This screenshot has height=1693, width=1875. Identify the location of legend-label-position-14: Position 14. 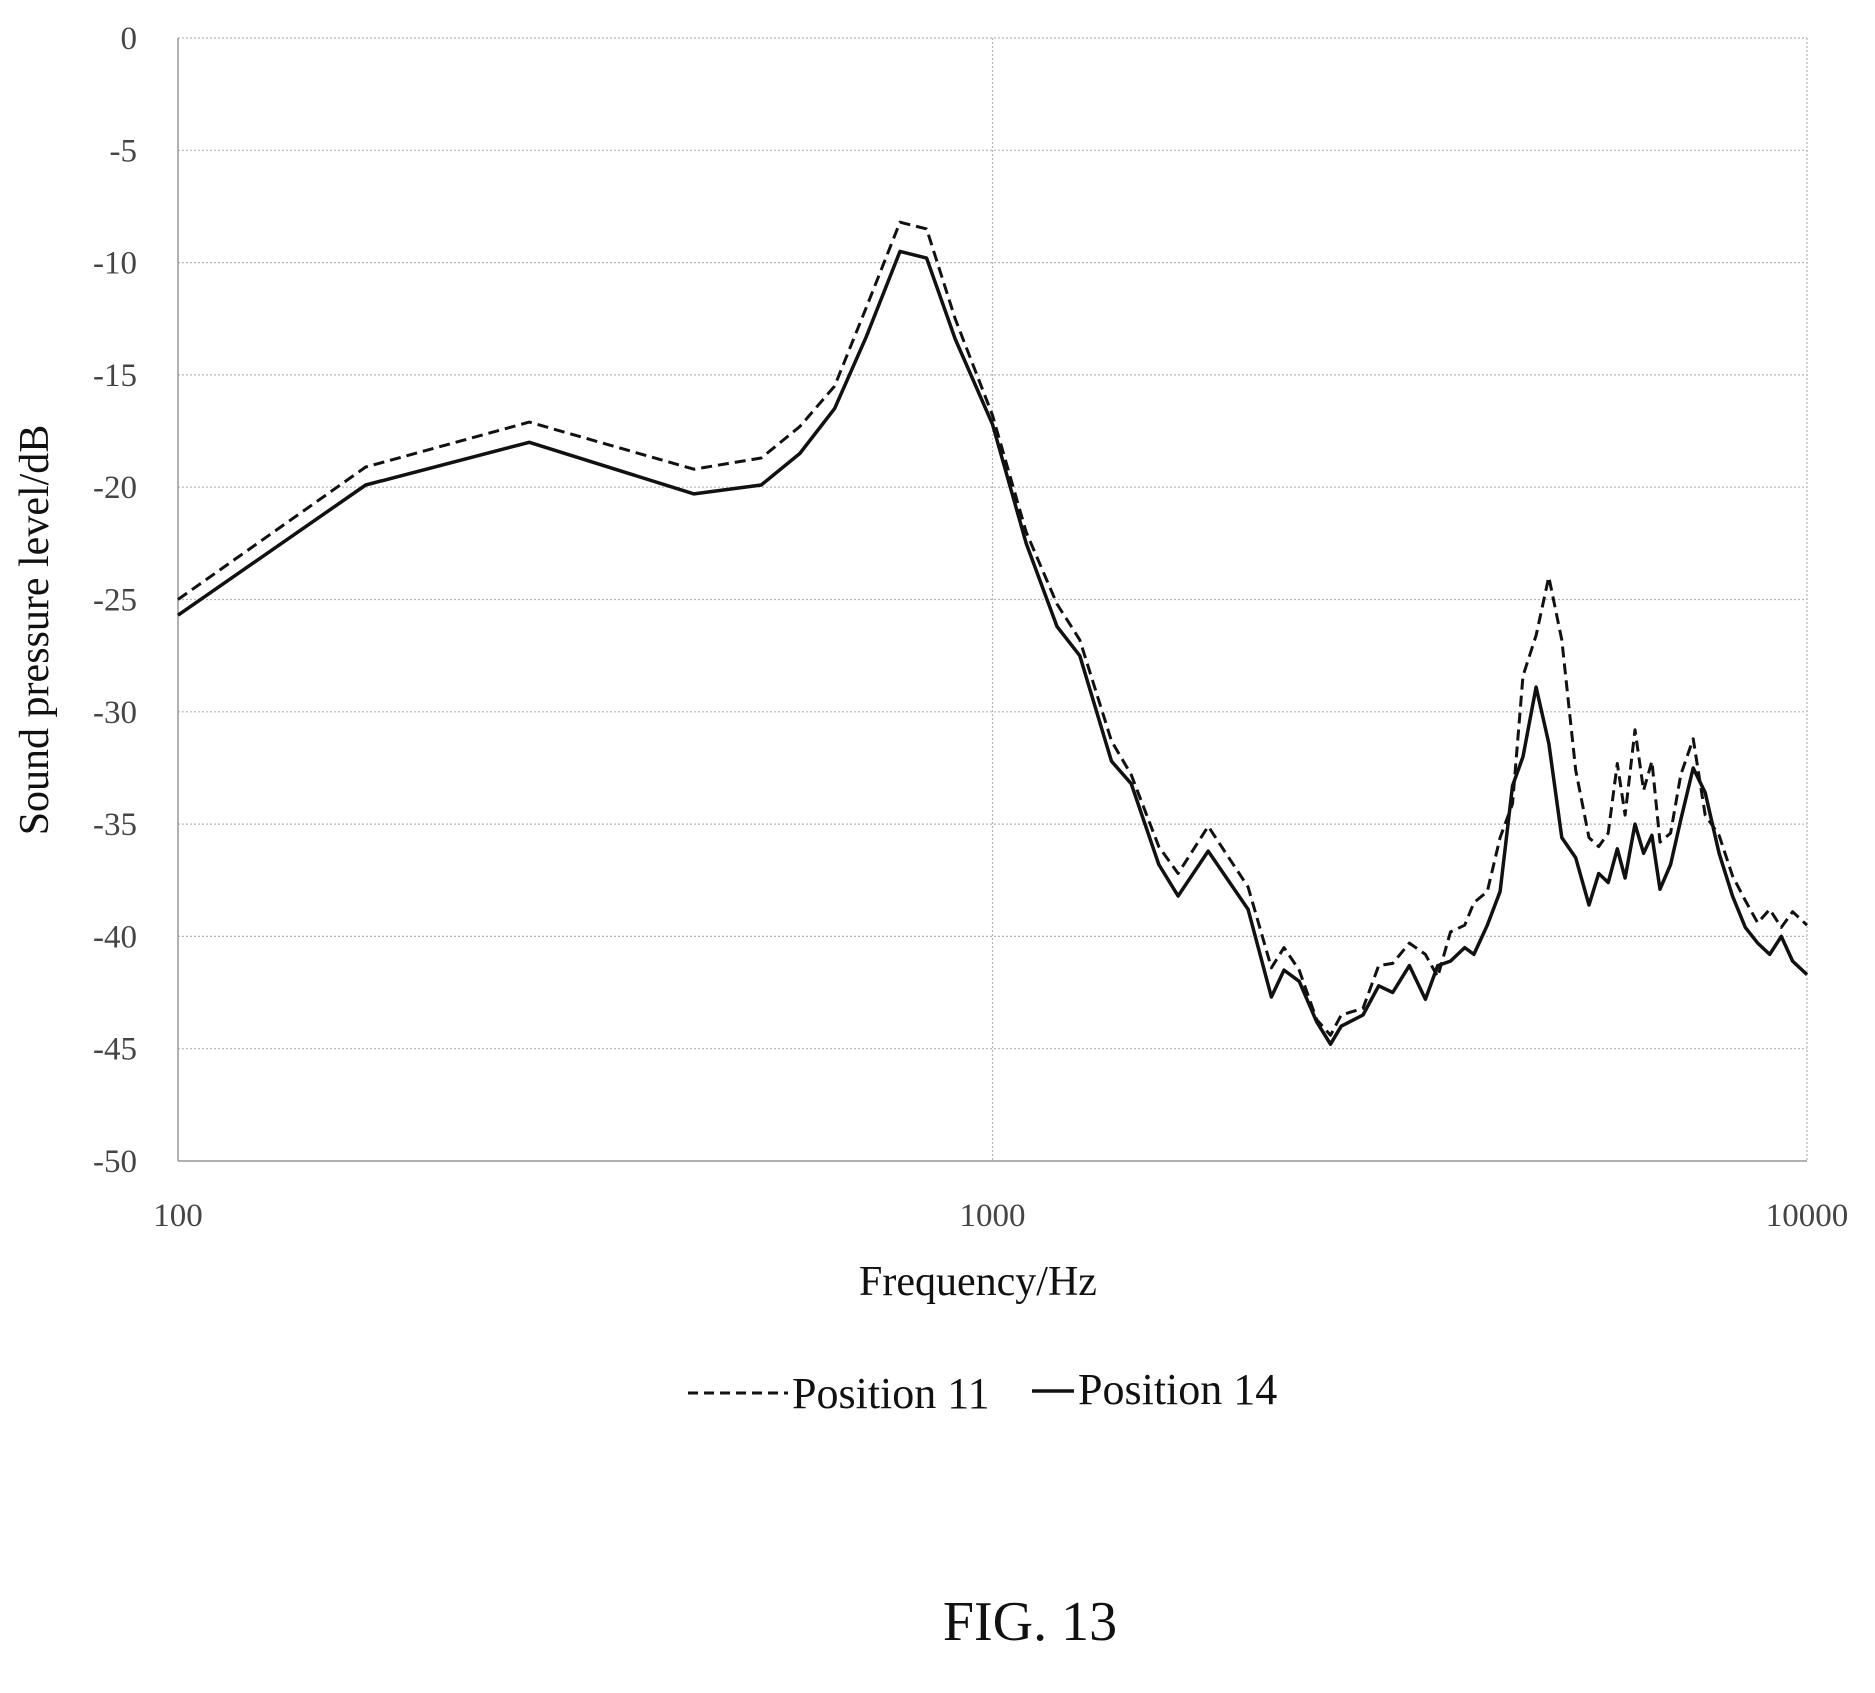
(1177, 1389).